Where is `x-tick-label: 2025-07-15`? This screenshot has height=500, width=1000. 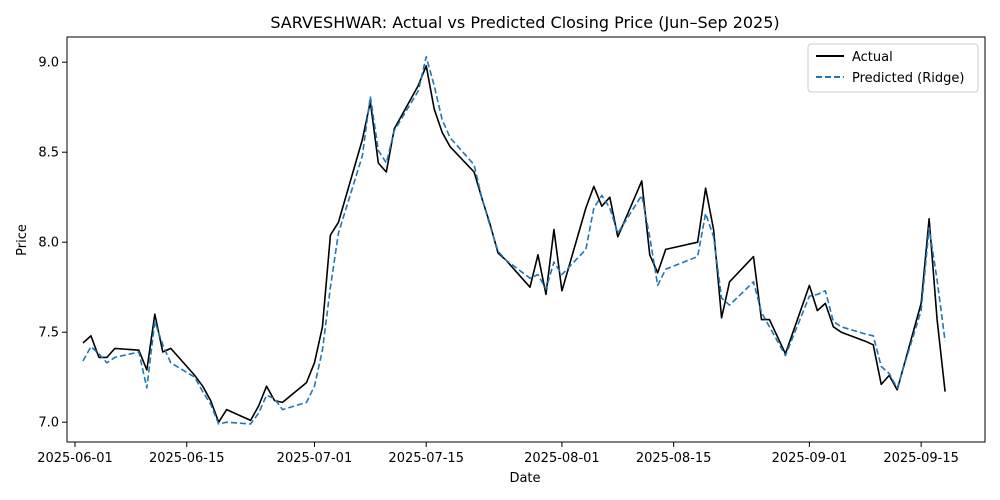 x-tick-label: 2025-07-15 is located at coordinates (426, 458).